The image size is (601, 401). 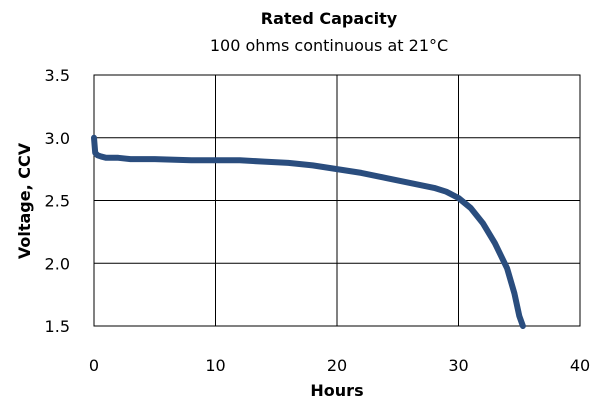 What do you see at coordinates (336, 390) in the screenshot?
I see `x-axis-title: Hours` at bounding box center [336, 390].